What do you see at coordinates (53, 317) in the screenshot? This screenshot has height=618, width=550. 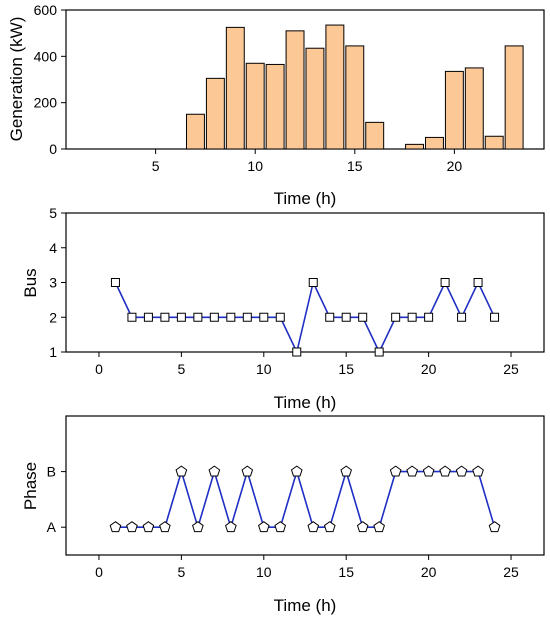 I see `bus-y-tick-label: 2` at bounding box center [53, 317].